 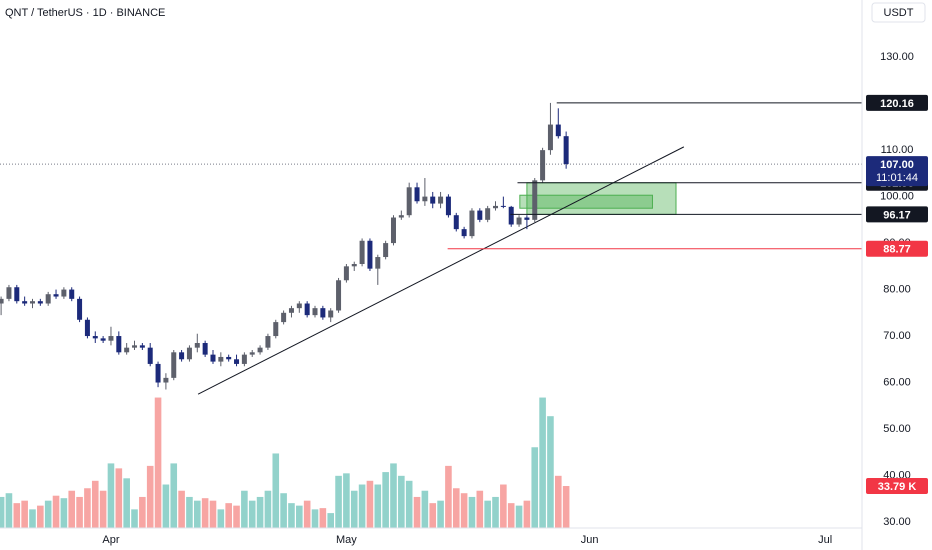 What do you see at coordinates (897, 178) in the screenshot?
I see `countdown-label: 11:01:44` at bounding box center [897, 178].